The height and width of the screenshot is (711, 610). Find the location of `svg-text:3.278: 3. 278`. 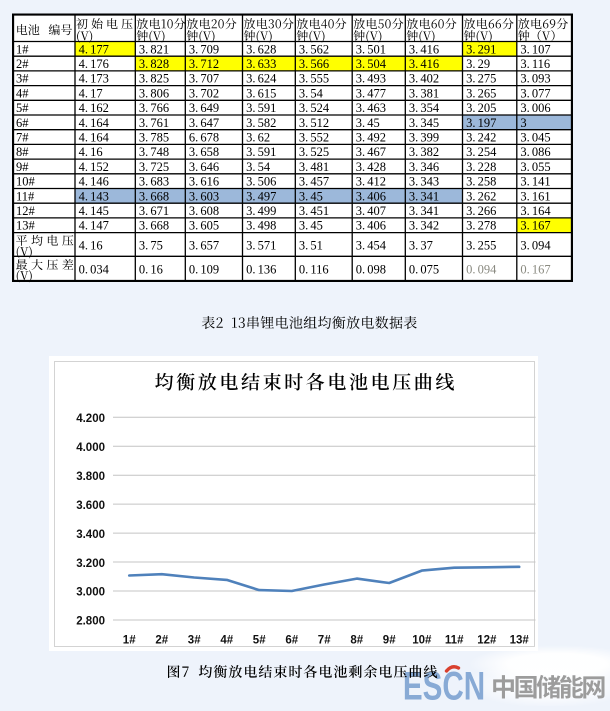

svg-text:3.278: 3. 278 is located at coordinates (481, 226).